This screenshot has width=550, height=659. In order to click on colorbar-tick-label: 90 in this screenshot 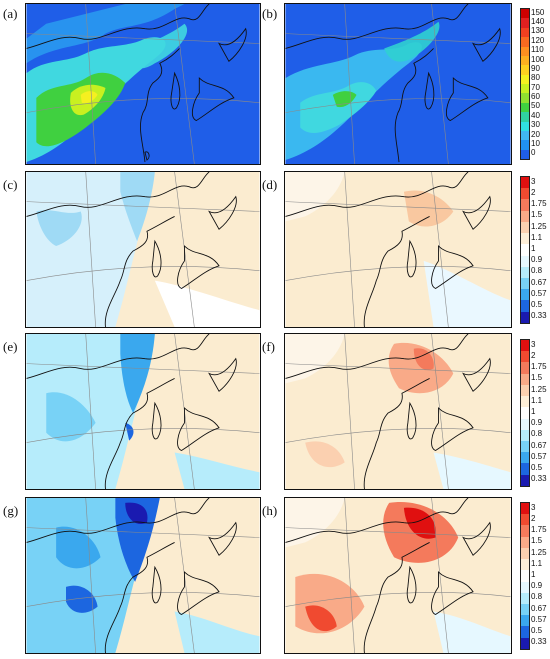, I will do `click(535, 68)`.